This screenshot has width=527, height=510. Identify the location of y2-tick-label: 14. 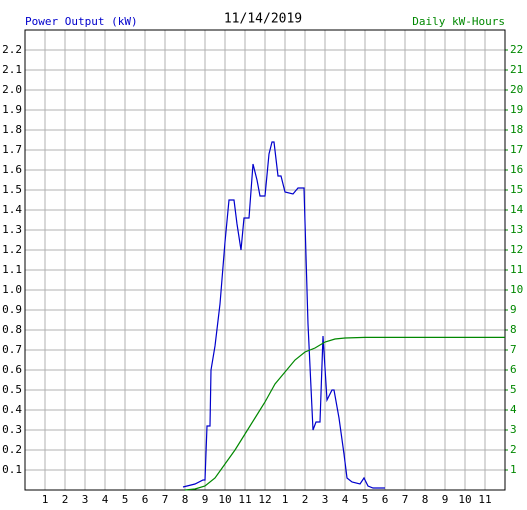
(517, 209).